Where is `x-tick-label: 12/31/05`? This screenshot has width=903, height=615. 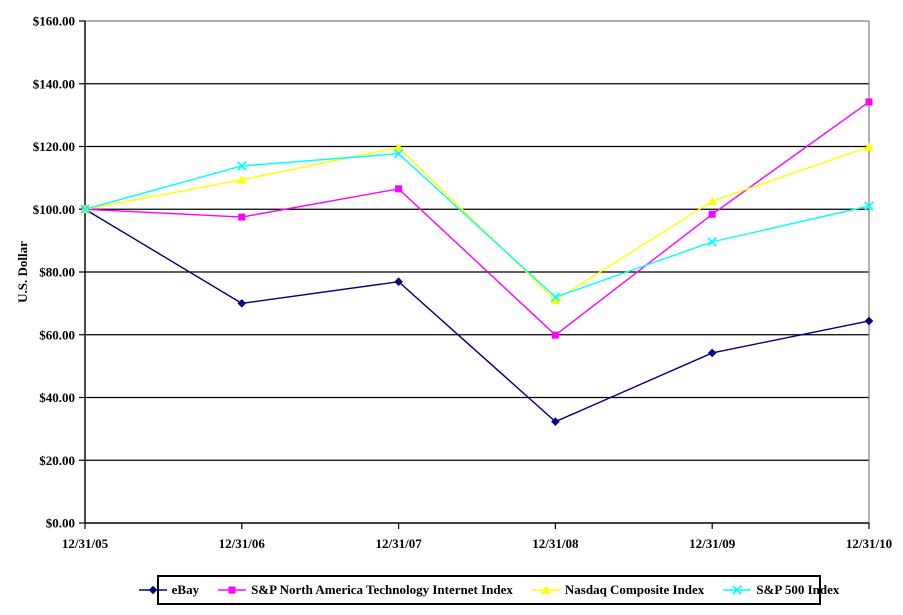 x-tick-label: 12/31/05 is located at coordinates (85, 543).